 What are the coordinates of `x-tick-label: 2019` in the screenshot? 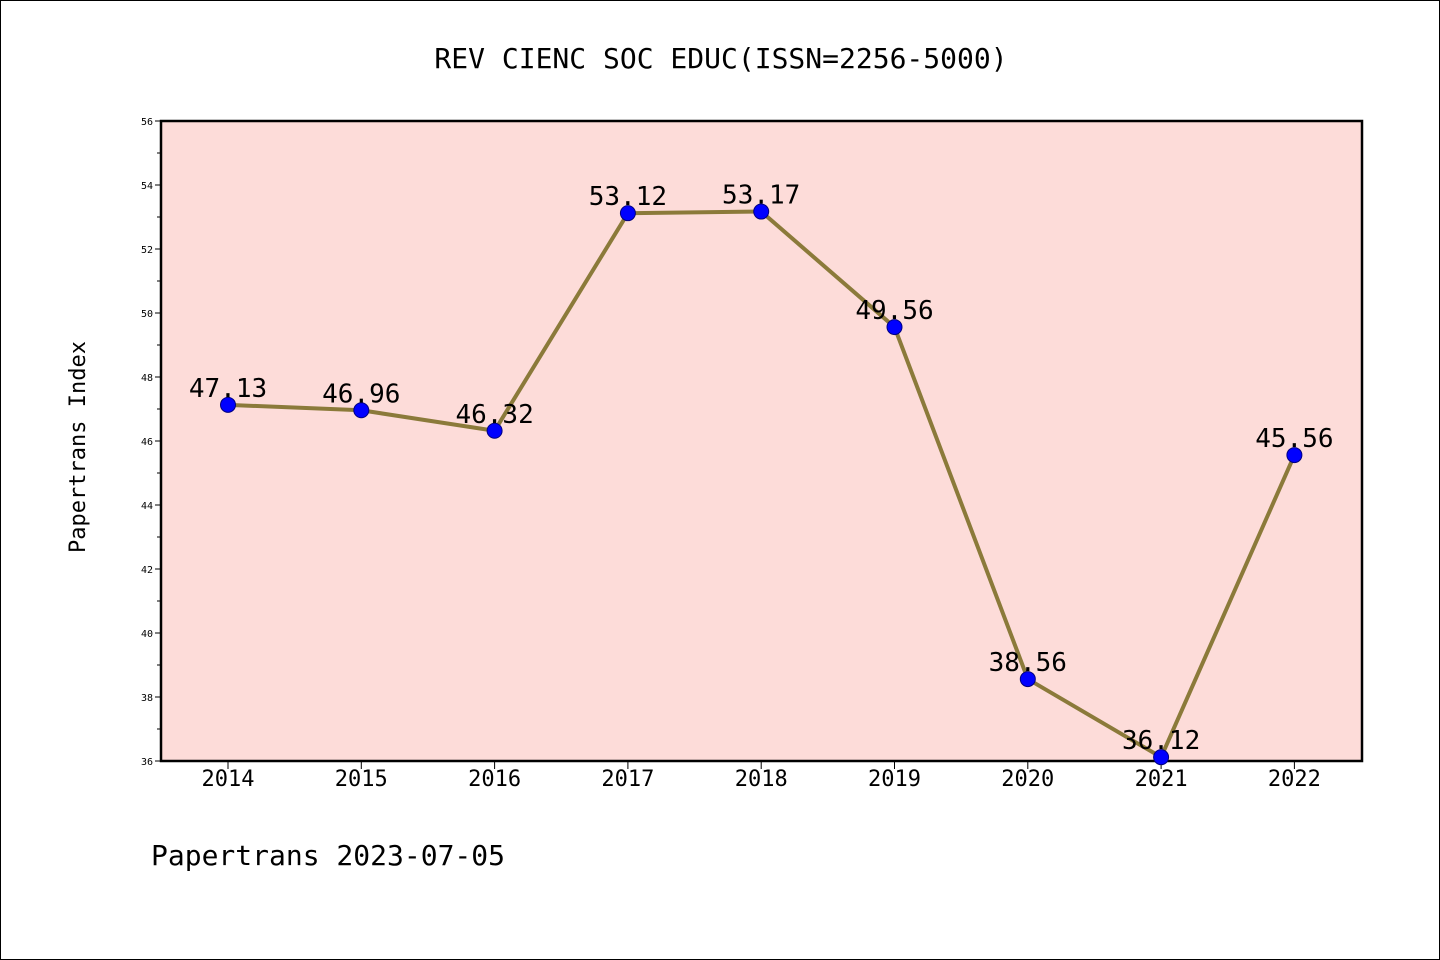 It's located at (894, 779).